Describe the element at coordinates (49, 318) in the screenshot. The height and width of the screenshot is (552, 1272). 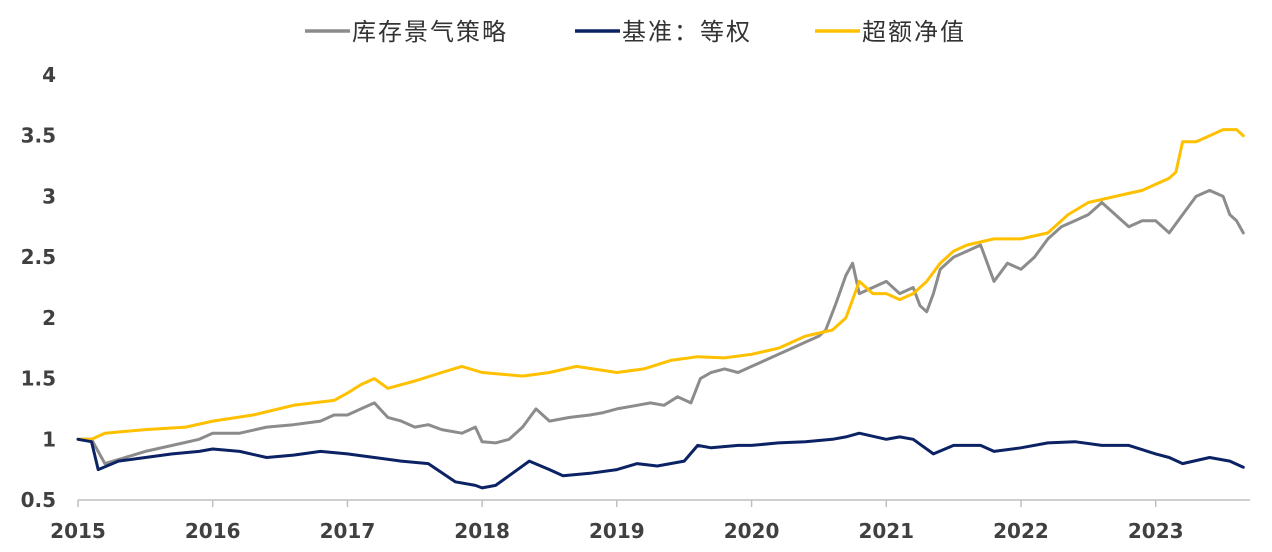
I see `y-tick-label: 2` at that location.